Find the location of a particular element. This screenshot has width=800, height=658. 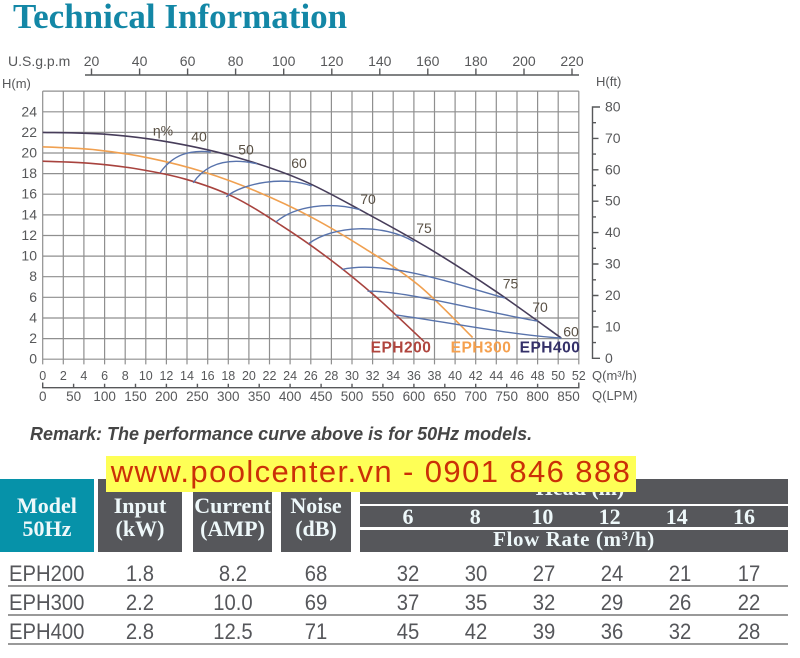

svg-text: 300 is located at coordinates (228, 396).